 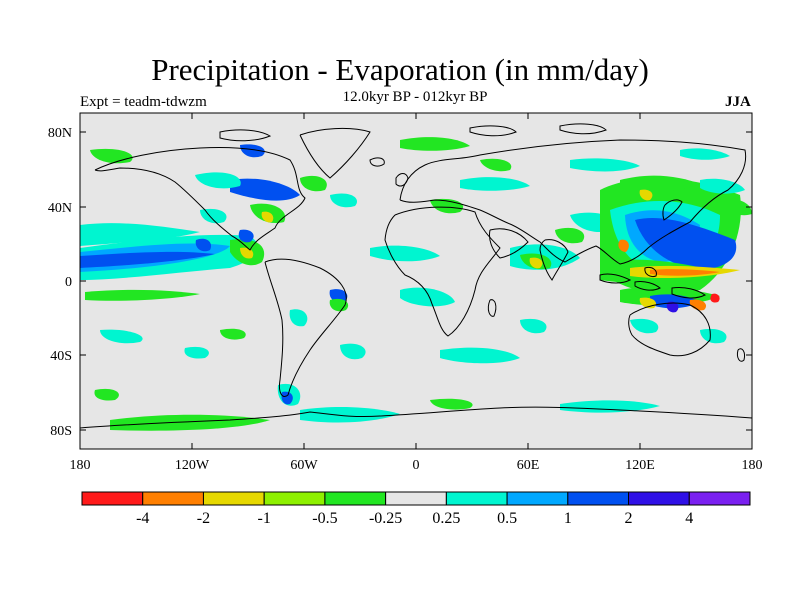 What do you see at coordinates (200, 199) in the screenshot?
I see `coast-north-america` at bounding box center [200, 199].